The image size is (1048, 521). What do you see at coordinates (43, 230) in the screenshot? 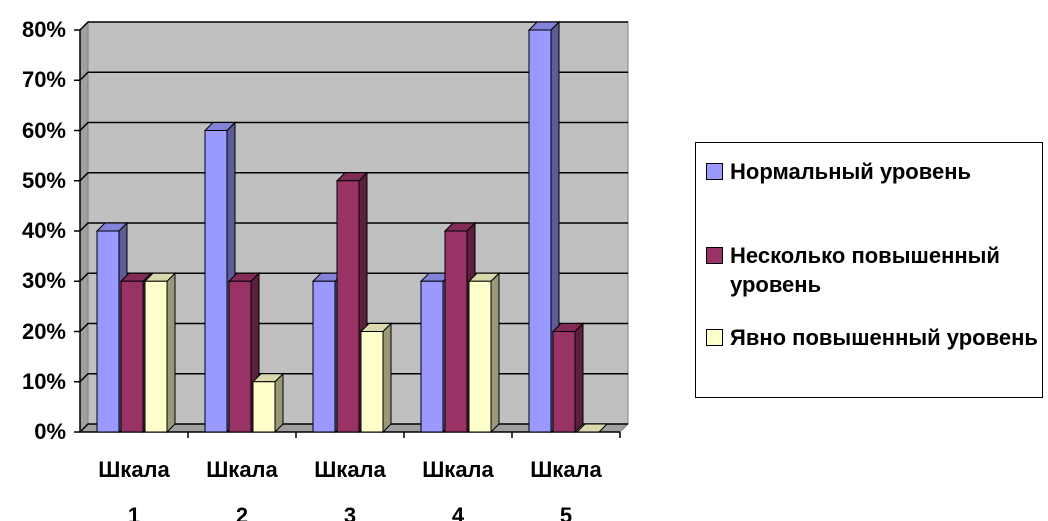
I see `y-tick-label: 40%` at bounding box center [43, 230].